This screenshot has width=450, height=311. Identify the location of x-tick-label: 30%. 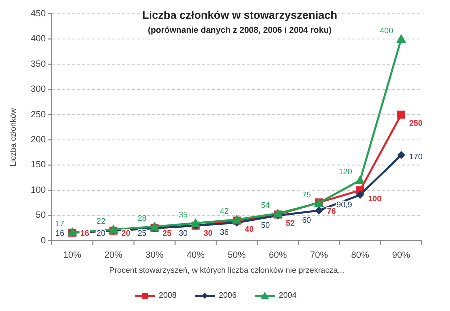
(155, 255).